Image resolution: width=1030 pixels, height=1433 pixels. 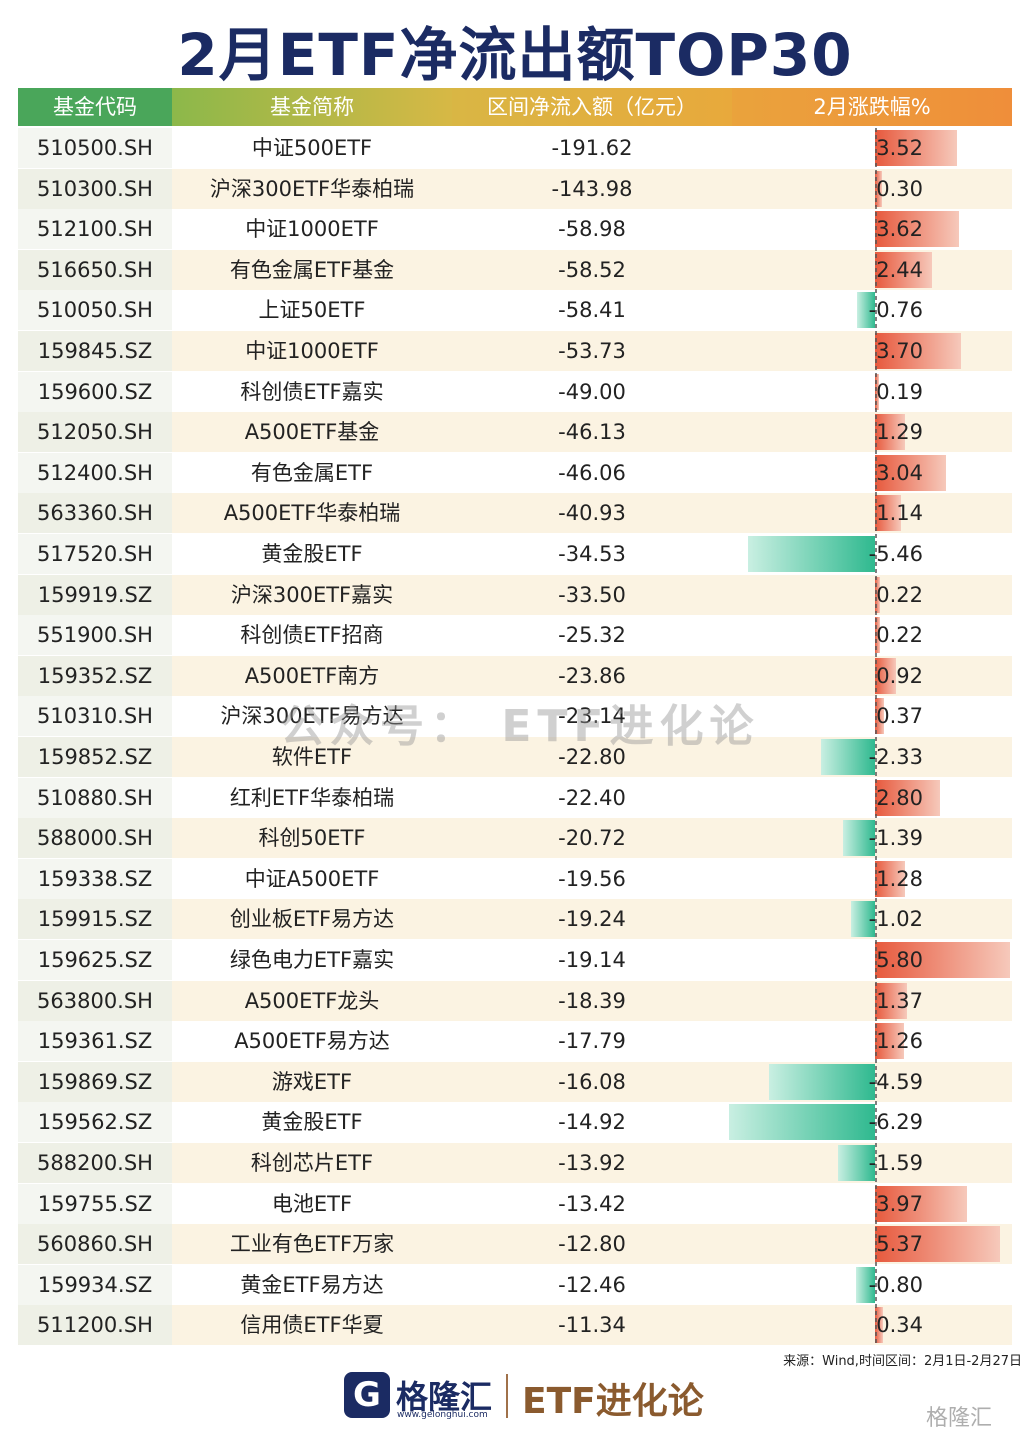 What do you see at coordinates (592, 554) in the screenshot?
I see `net-flow: -34.53` at bounding box center [592, 554].